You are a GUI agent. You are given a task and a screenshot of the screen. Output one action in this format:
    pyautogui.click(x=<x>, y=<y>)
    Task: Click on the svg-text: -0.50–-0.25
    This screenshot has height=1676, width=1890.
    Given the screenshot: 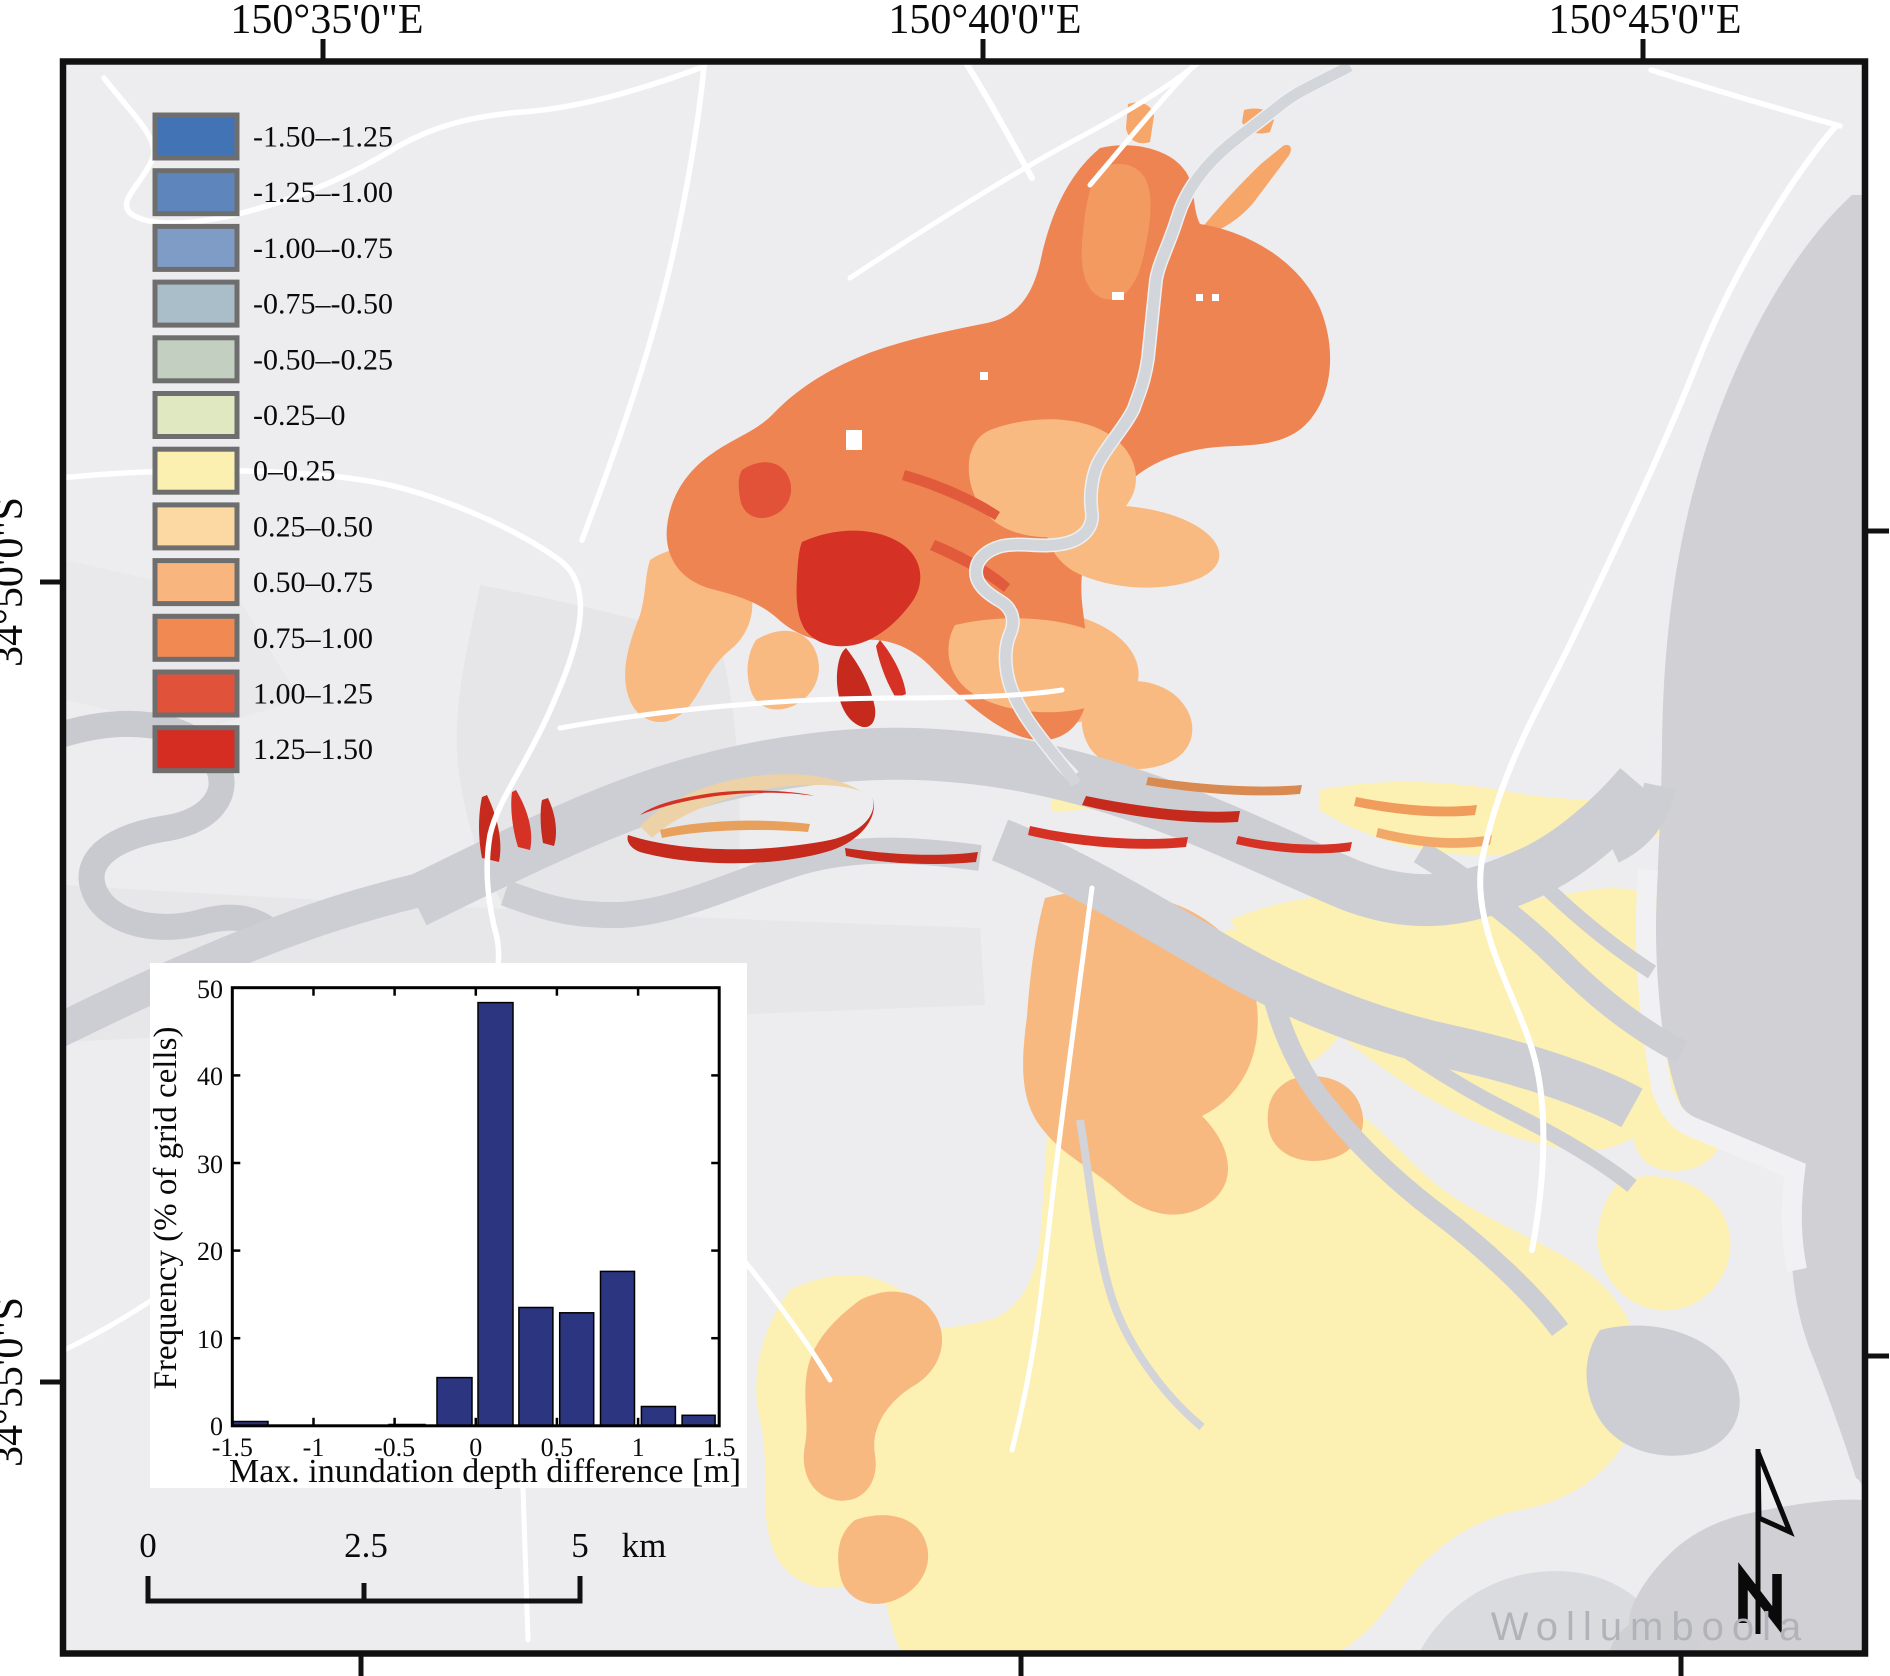 What is the action you would take?
    pyautogui.click(x=323, y=359)
    